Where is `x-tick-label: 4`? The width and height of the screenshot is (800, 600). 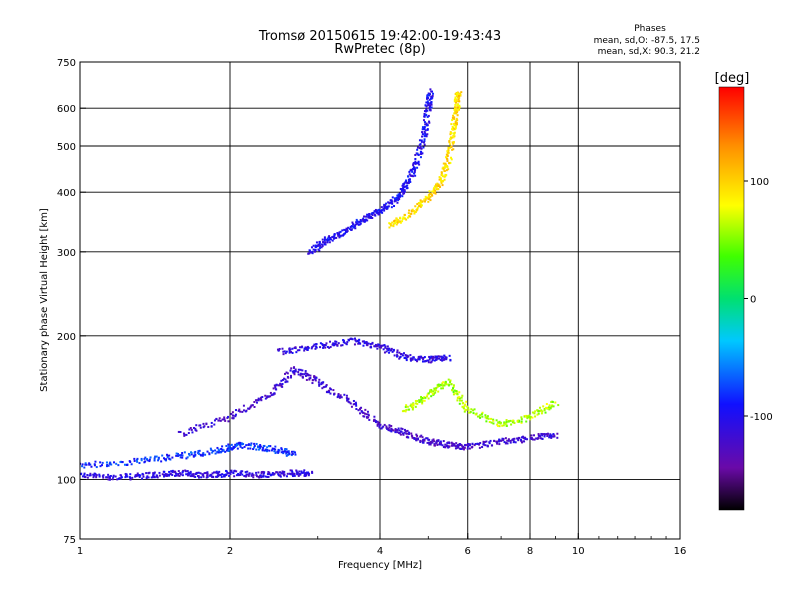
x-tick-label: 4 is located at coordinates (380, 551).